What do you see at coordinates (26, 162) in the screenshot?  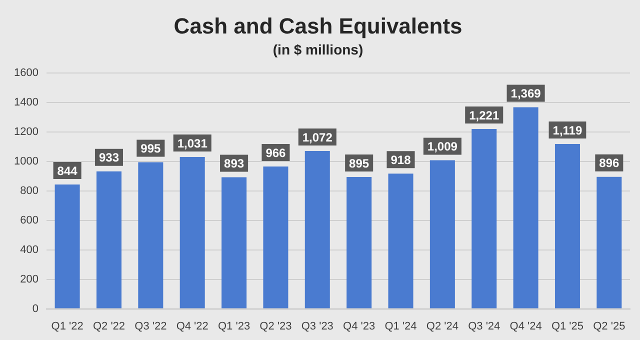 I see `y-tick-label: 1000` at bounding box center [26, 162].